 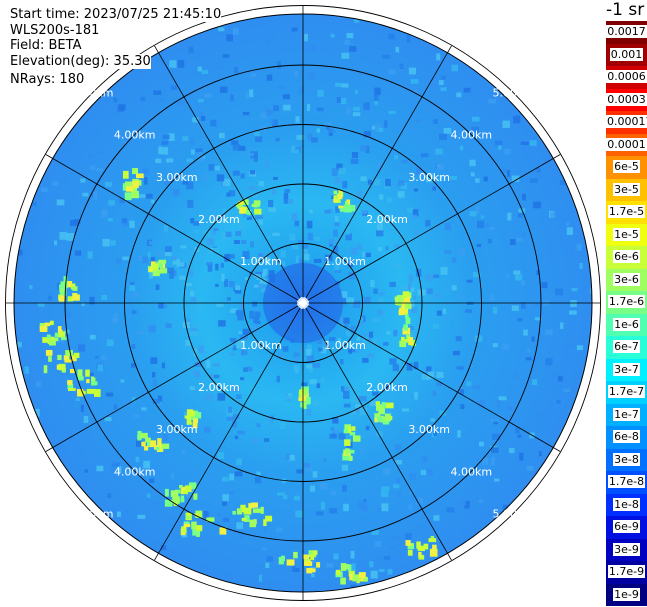 I want to click on colorbar-tick-label: 3e-5, so click(x=626, y=189).